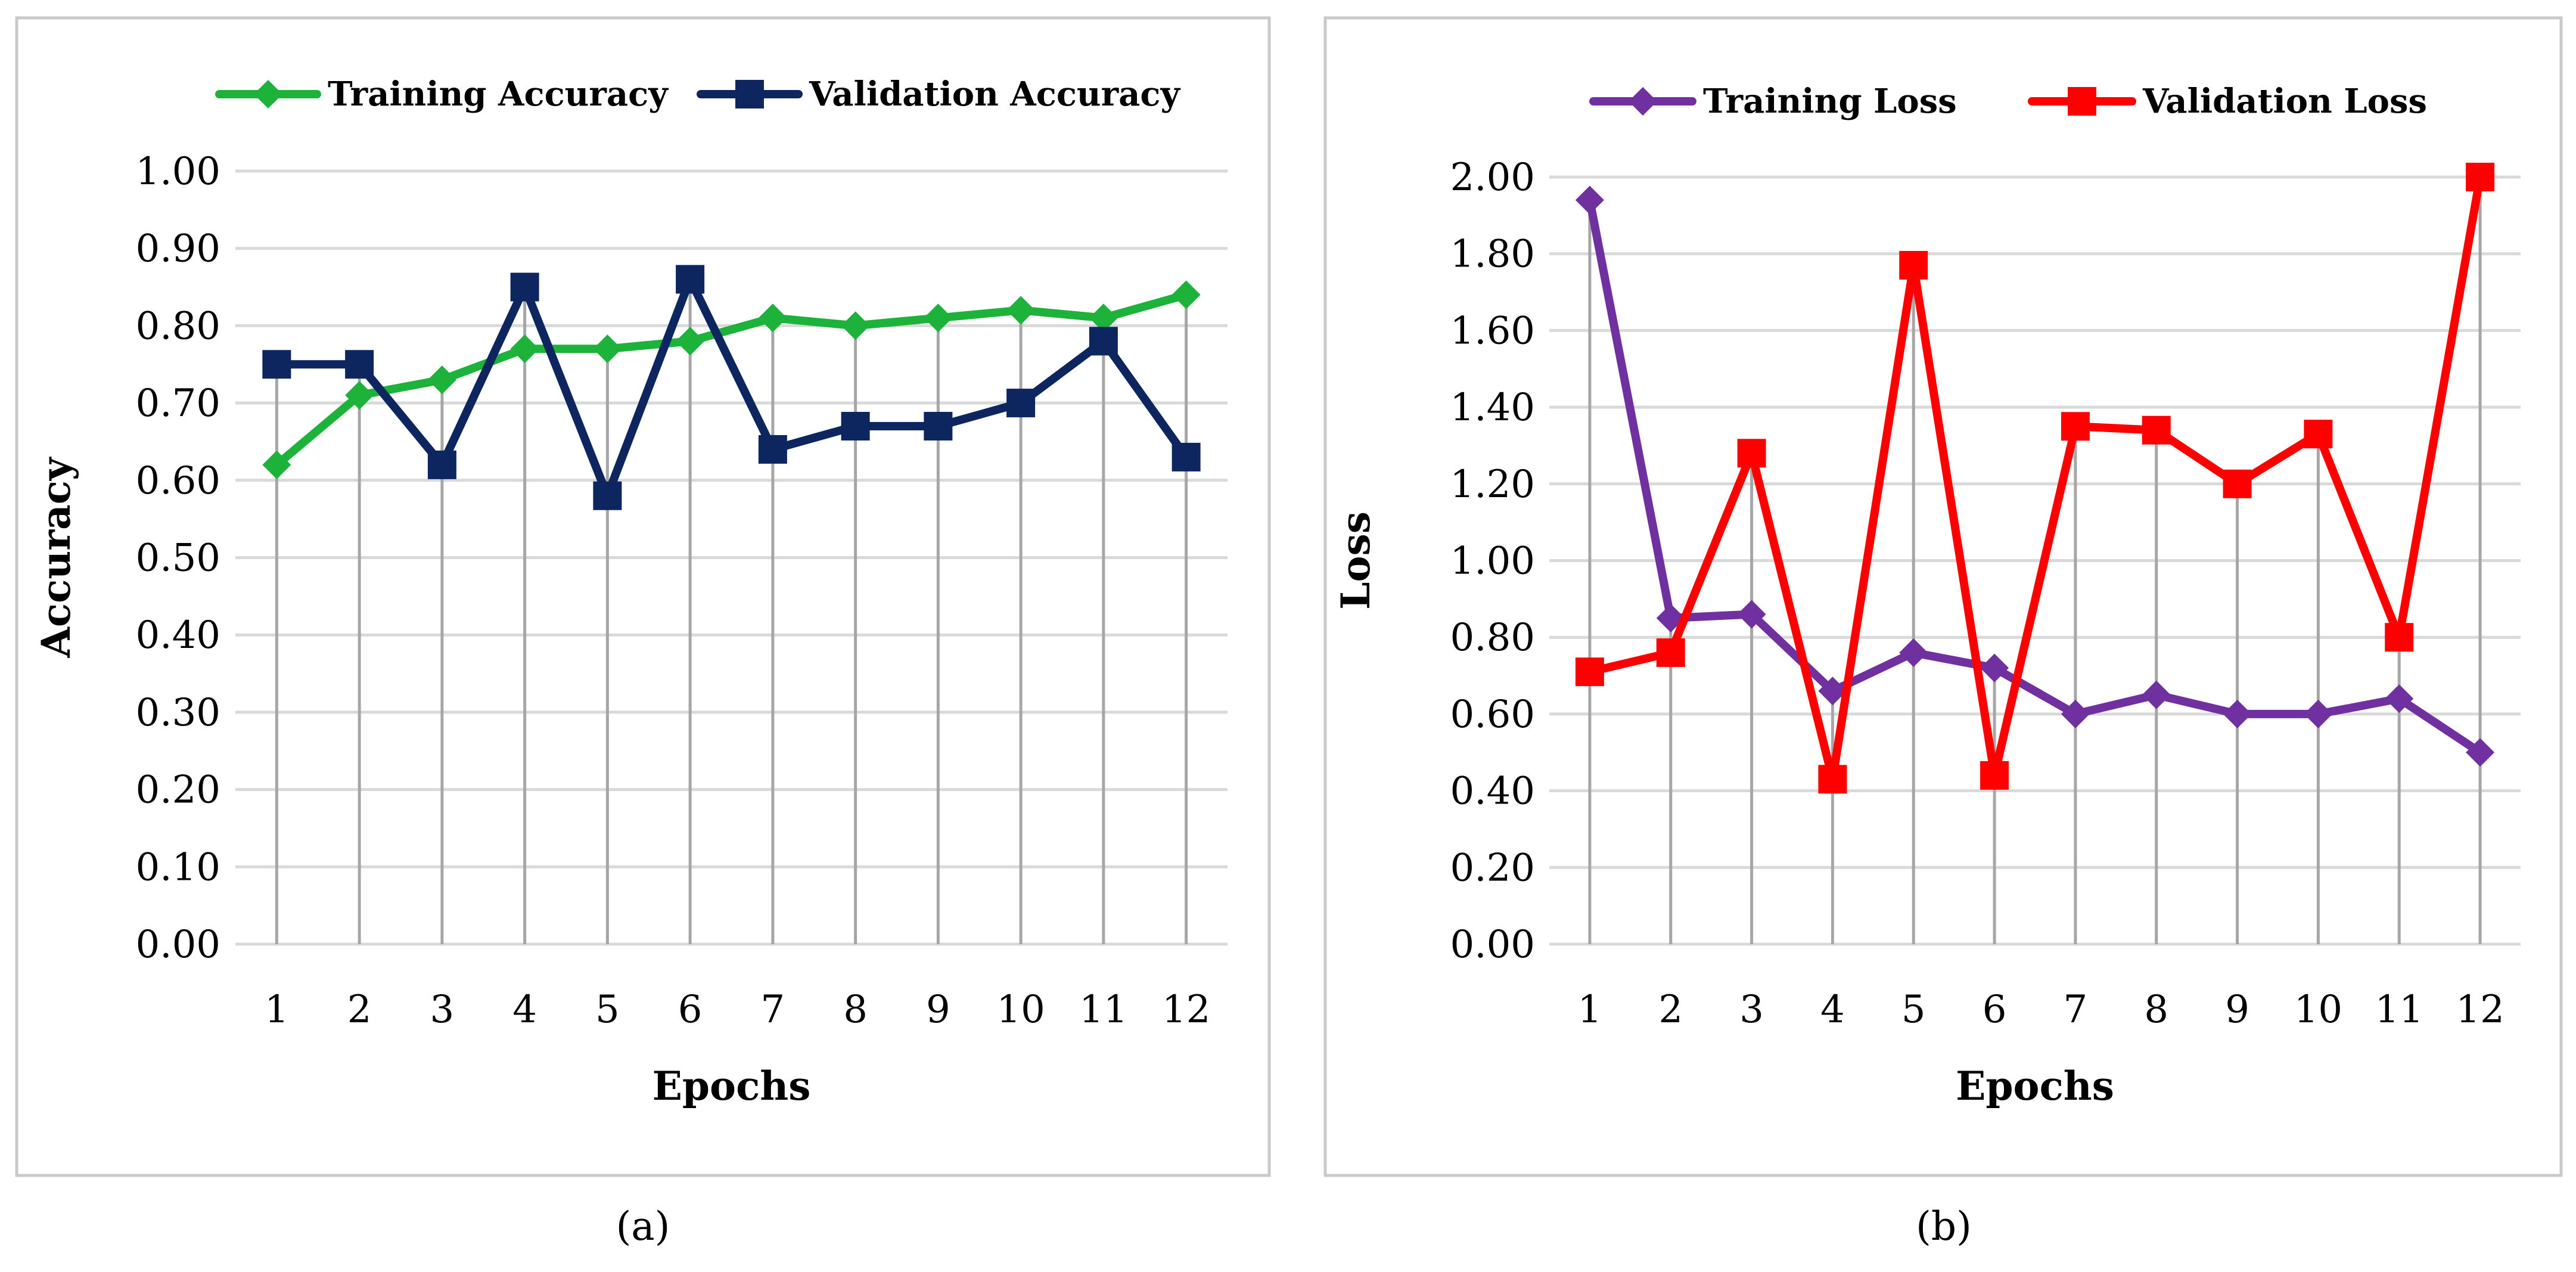  What do you see at coordinates (731, 1086) in the screenshot?
I see `panel-a-x-axis-title: Epochs` at bounding box center [731, 1086].